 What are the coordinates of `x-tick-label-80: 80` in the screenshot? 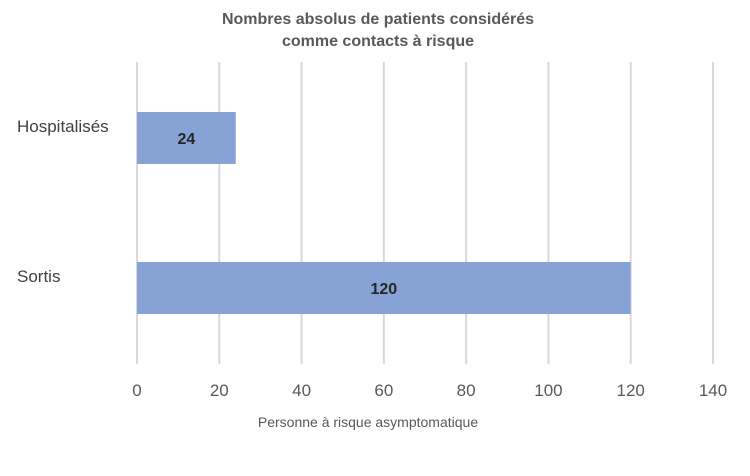 It's located at (466, 390).